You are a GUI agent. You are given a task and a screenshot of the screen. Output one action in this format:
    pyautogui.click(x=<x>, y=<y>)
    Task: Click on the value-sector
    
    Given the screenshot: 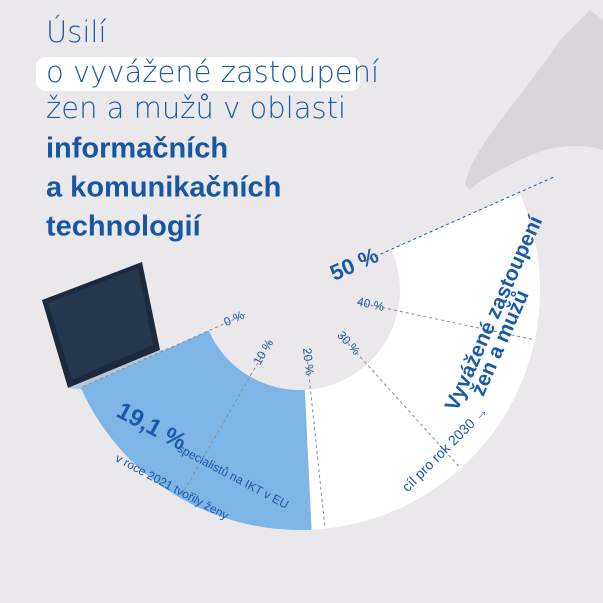 What is the action you would take?
    pyautogui.click(x=196, y=430)
    